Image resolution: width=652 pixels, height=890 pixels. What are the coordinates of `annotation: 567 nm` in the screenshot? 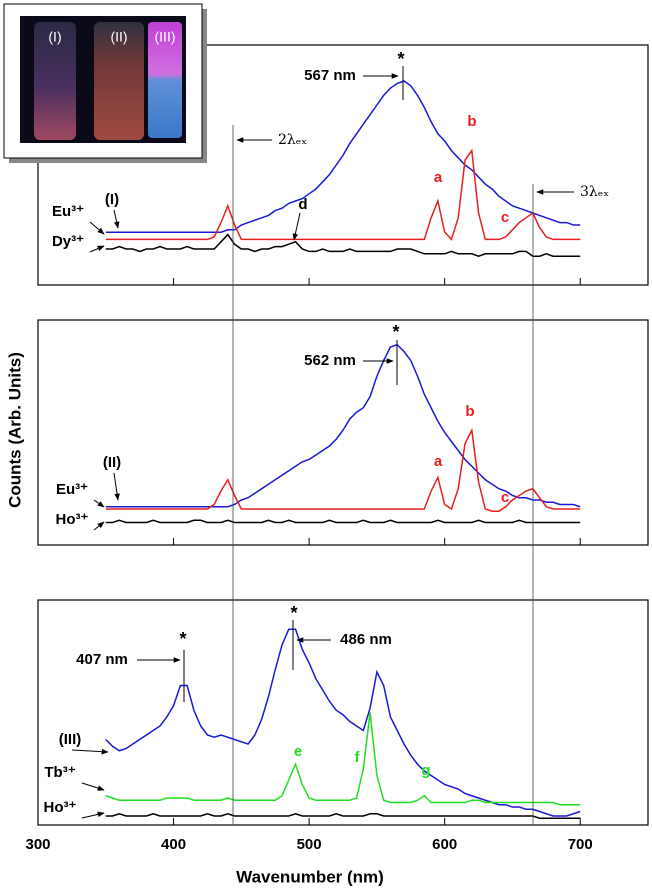 It's located at (330, 75).